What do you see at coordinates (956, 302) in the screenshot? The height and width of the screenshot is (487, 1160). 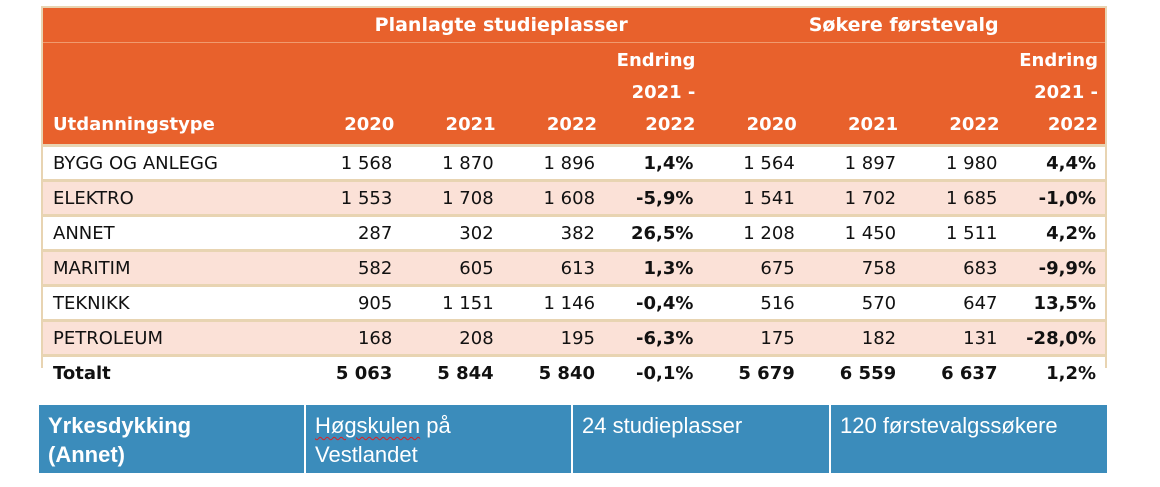 I see `cell-applicants-2022: 647` at bounding box center [956, 302].